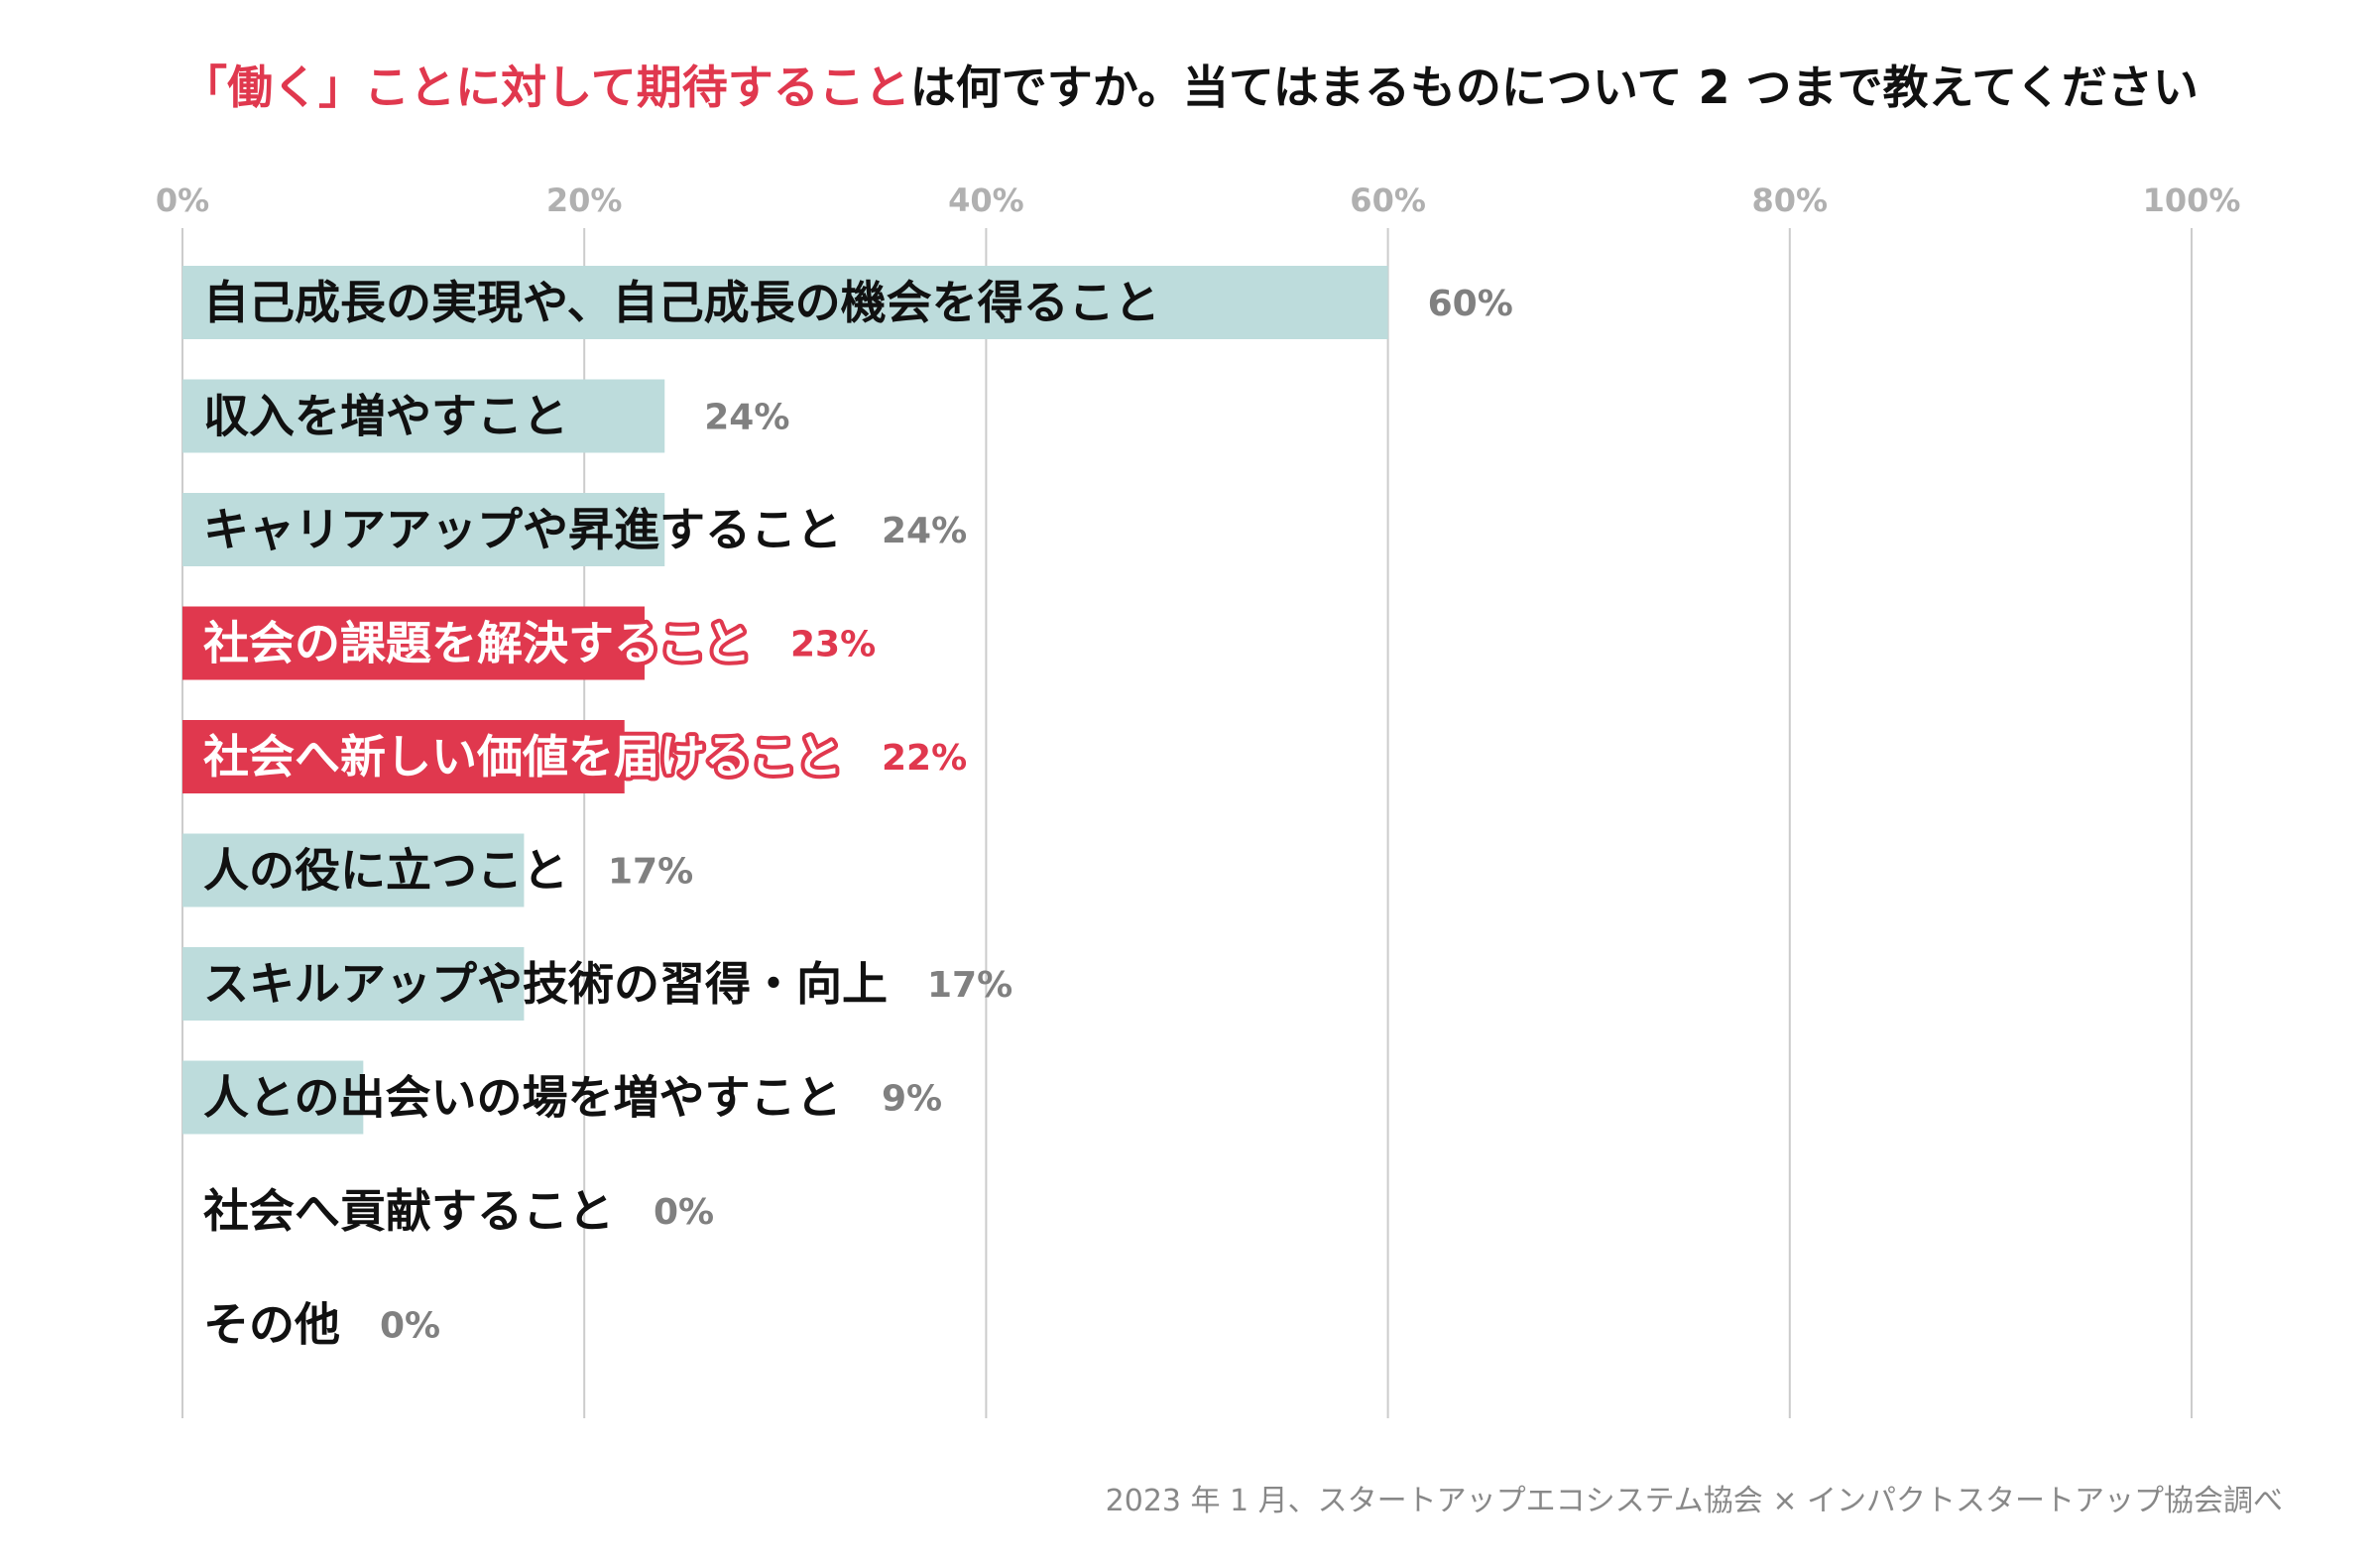 This screenshot has height=1568, width=2380. I want to click on category-label: 人の役に立つこと, so click(385, 871).